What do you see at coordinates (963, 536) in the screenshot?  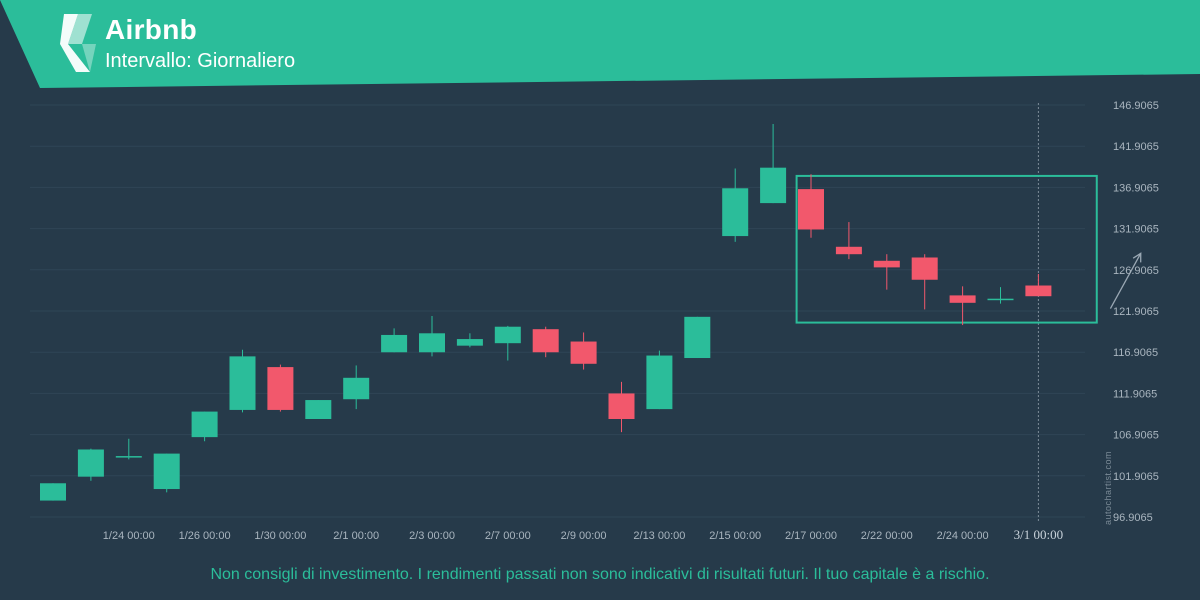 I see `x-tick-label: 2/24 00:00` at bounding box center [963, 536].